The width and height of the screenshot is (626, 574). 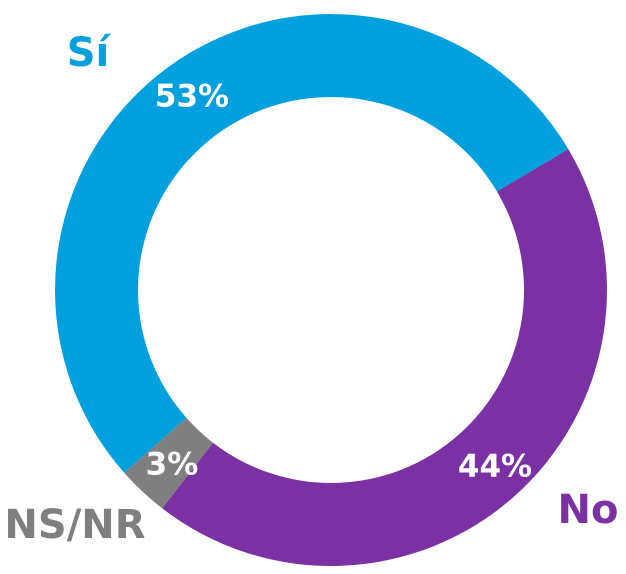 I want to click on category-label: Sí, so click(x=89, y=53).